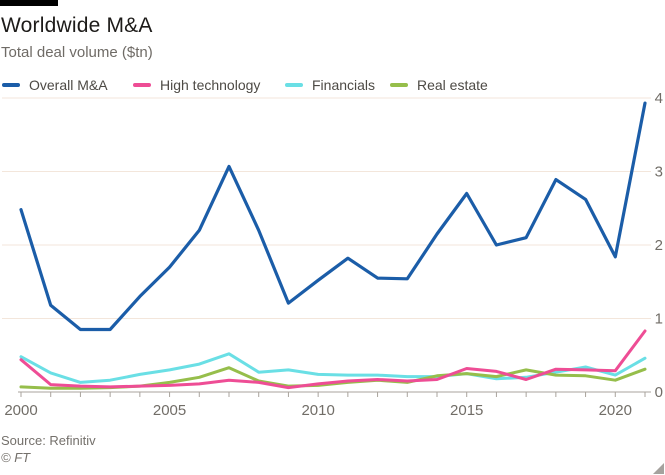 This screenshot has width=665, height=475. Describe the element at coordinates (466, 410) in the screenshot. I see `x-tick-label-2015: 2015` at that location.